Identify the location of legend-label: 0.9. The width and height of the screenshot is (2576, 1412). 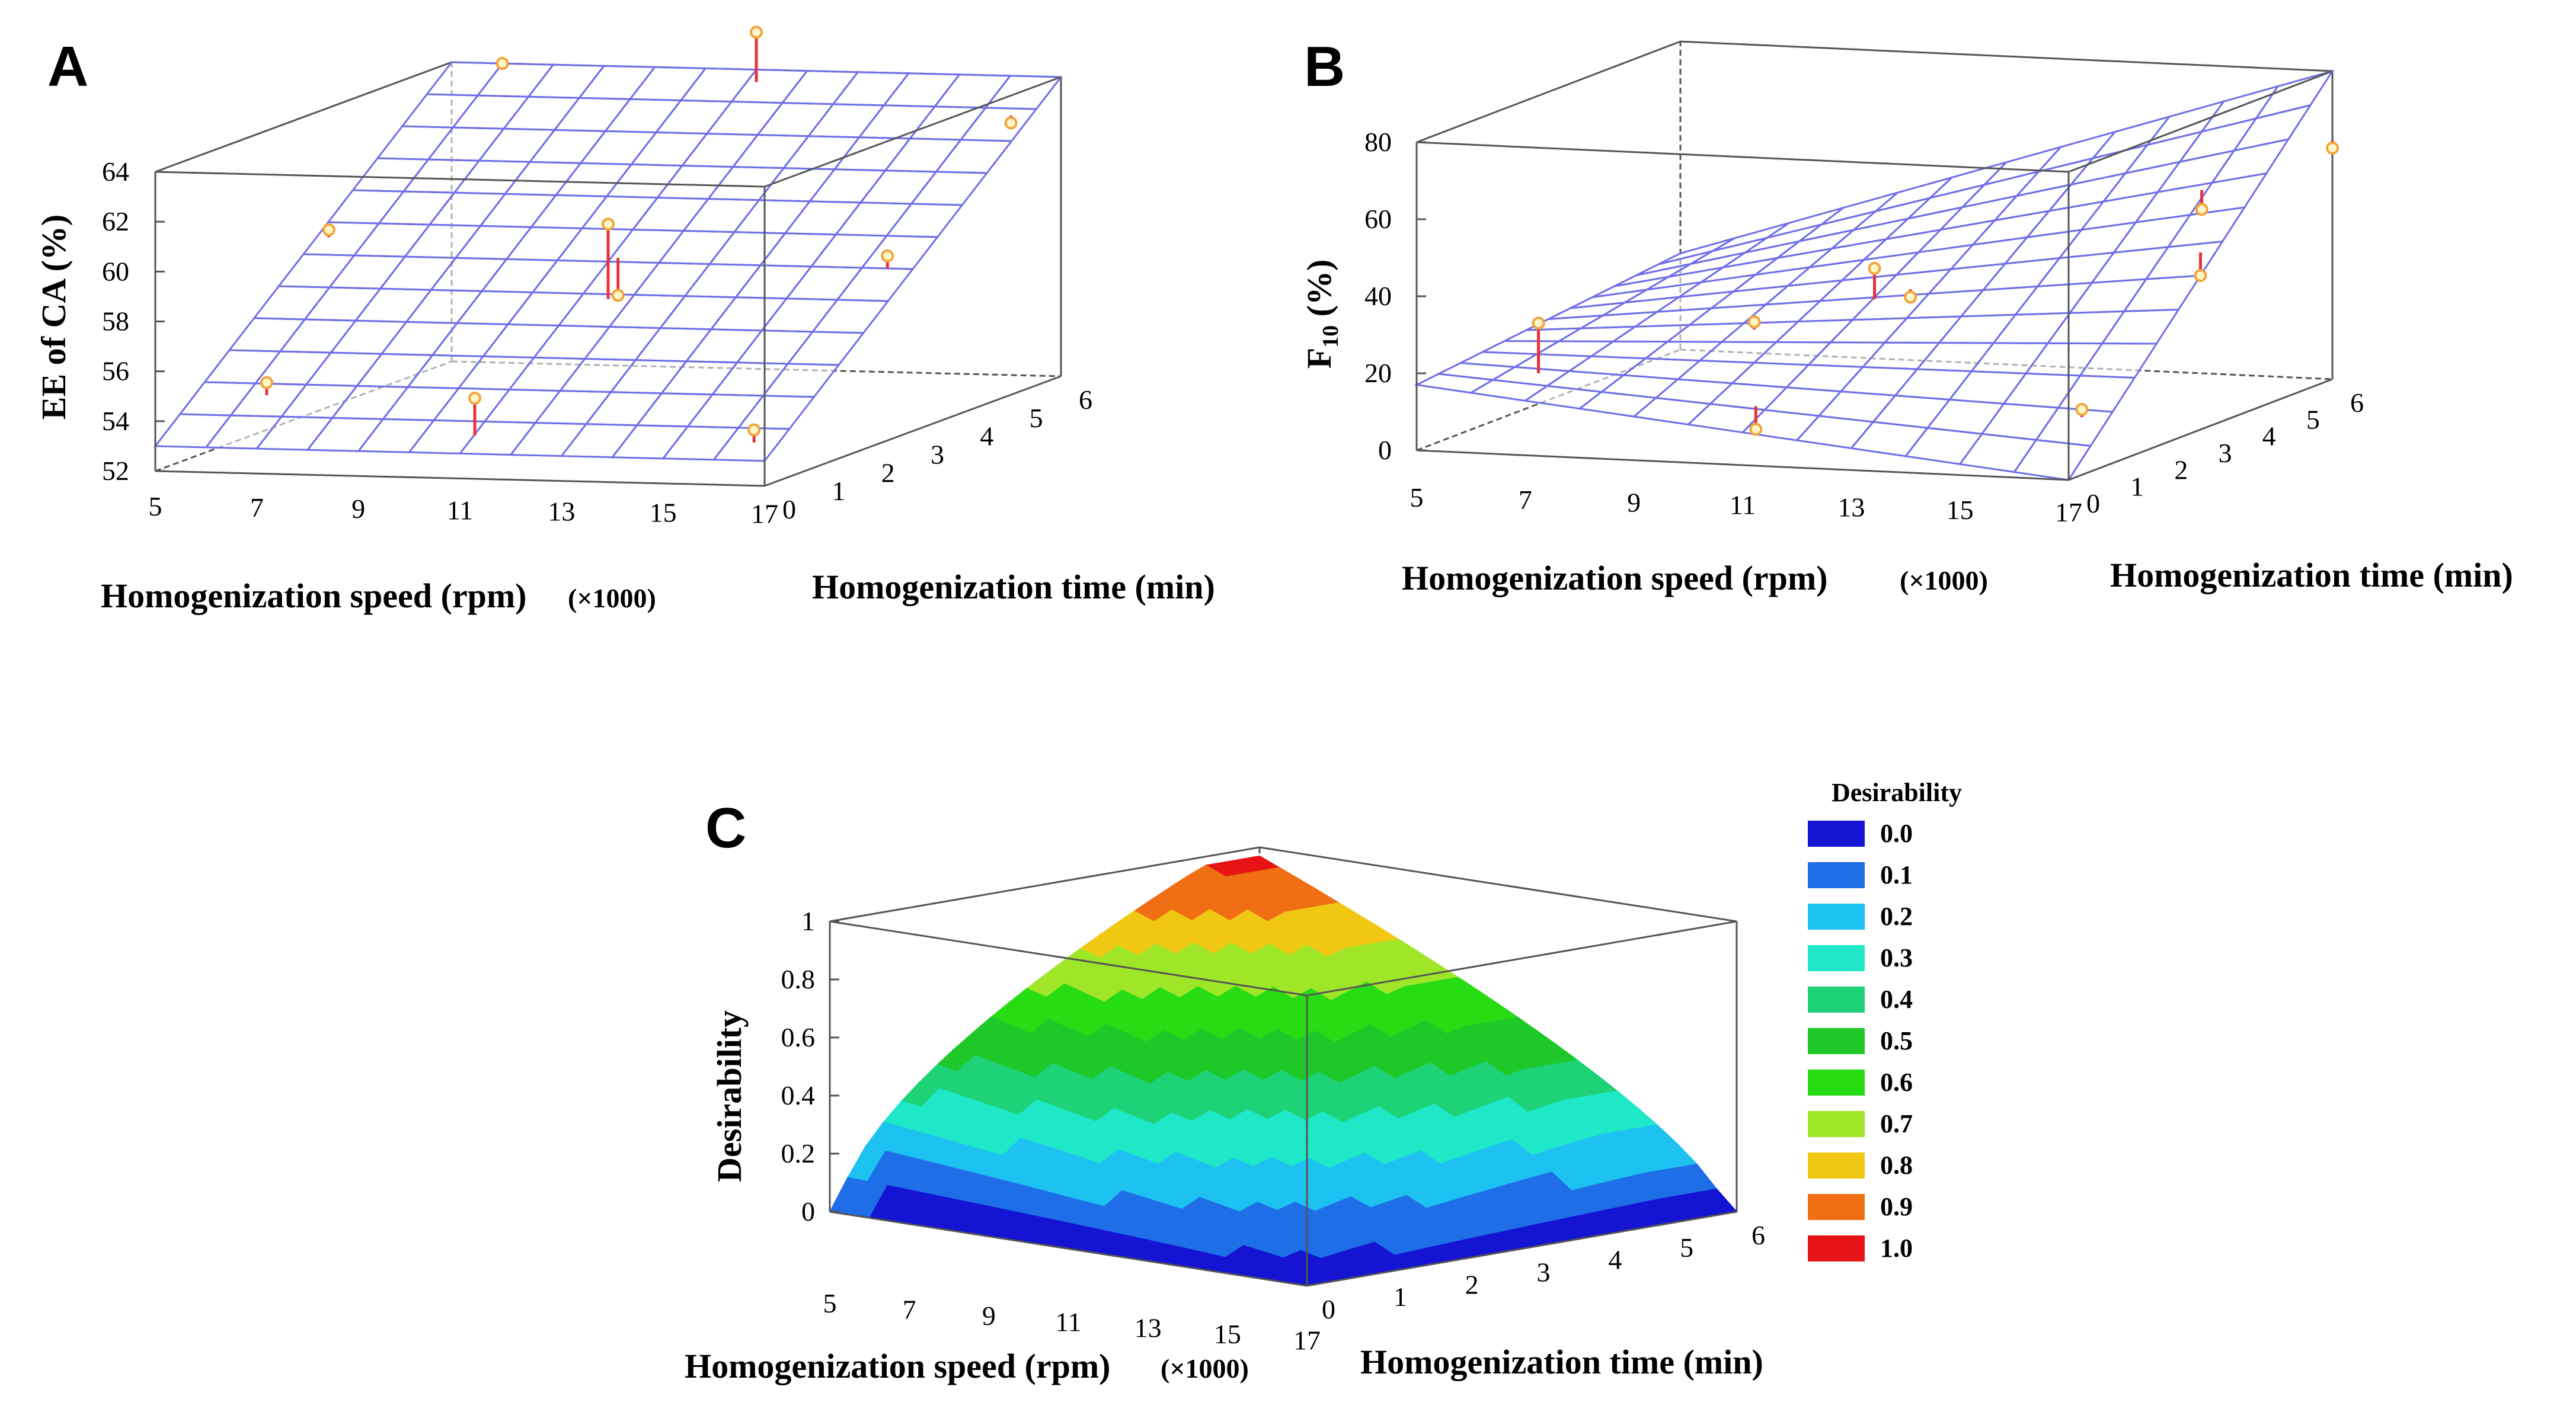
(1896, 1206).